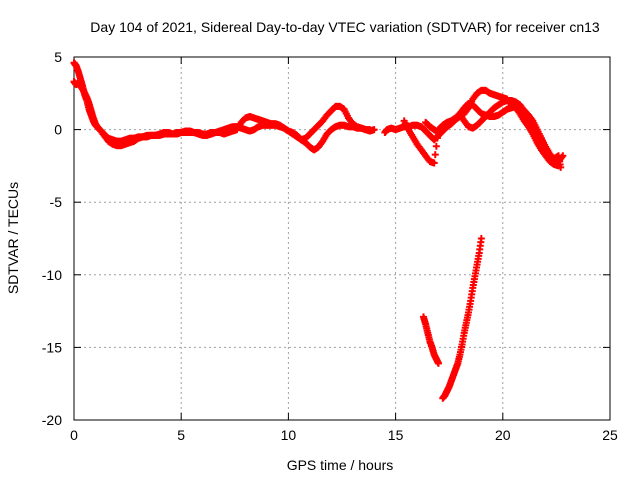 This screenshot has height=480, width=640. What do you see at coordinates (52, 347) in the screenshot?
I see `y-tick-label: -15` at bounding box center [52, 347].